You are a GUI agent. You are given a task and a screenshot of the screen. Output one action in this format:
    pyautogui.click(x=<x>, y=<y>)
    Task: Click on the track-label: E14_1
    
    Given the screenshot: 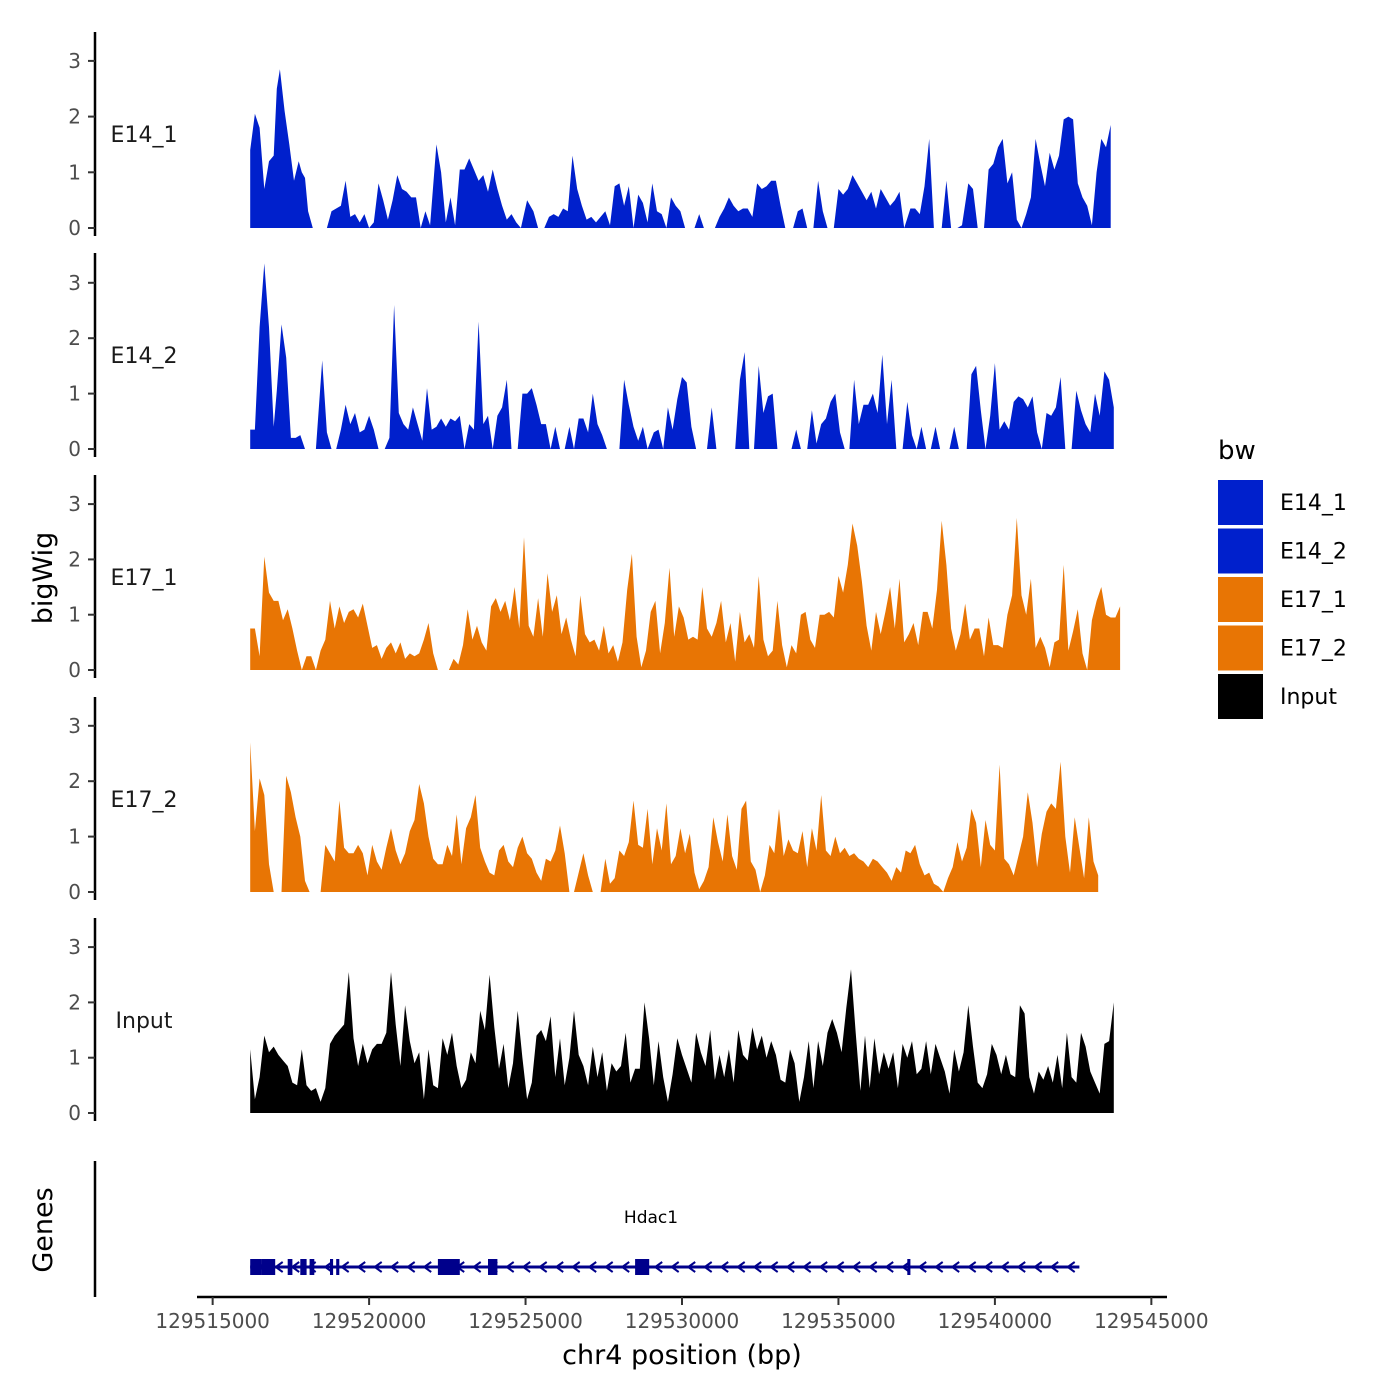 What is the action you would take?
    pyautogui.click(x=144, y=135)
    